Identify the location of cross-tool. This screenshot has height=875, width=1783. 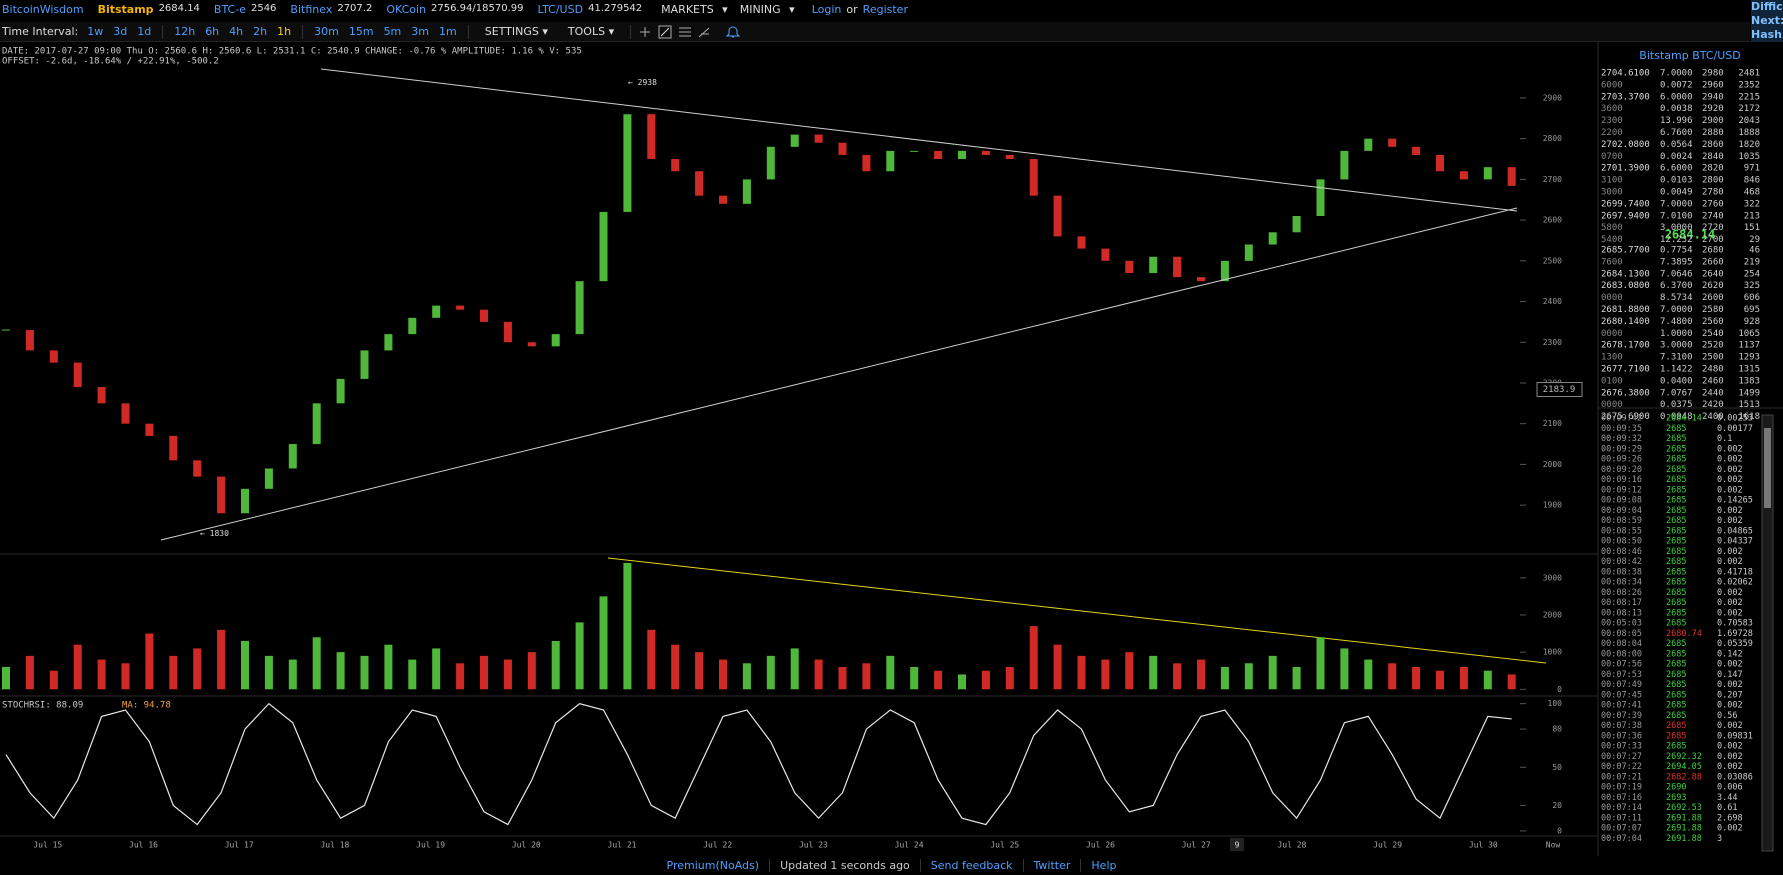
(645, 31).